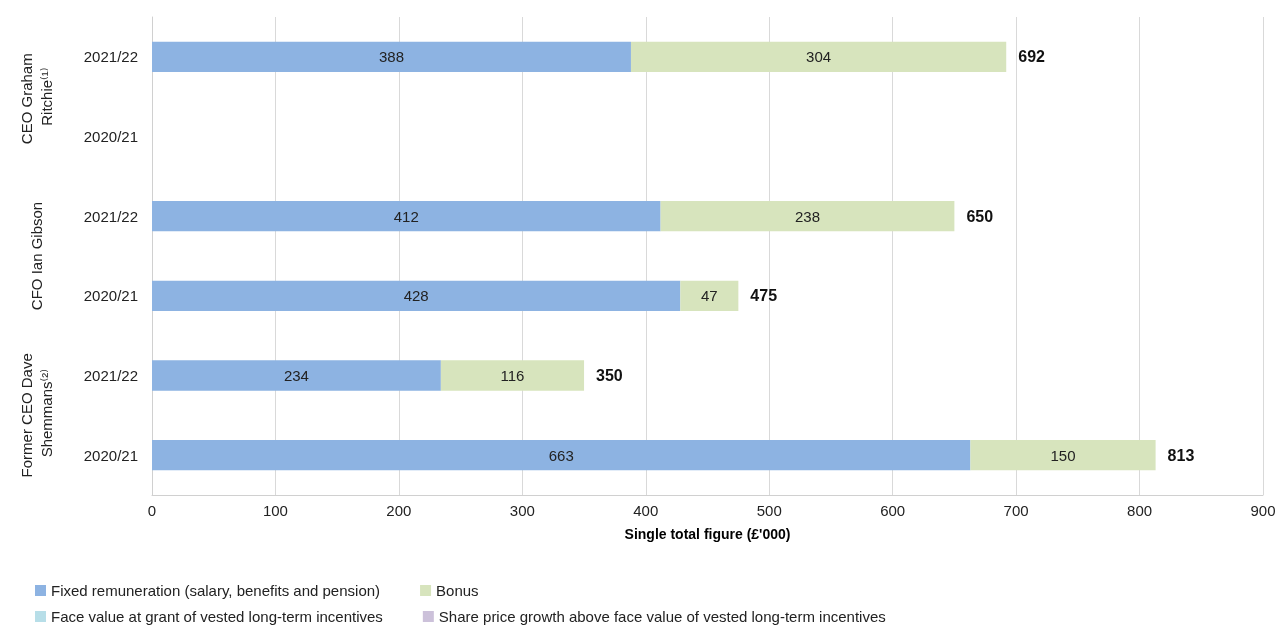 This screenshot has height=637, width=1285. I want to click on legend-label: Fixed remuneration (salary, benefits and pension), so click(216, 590).